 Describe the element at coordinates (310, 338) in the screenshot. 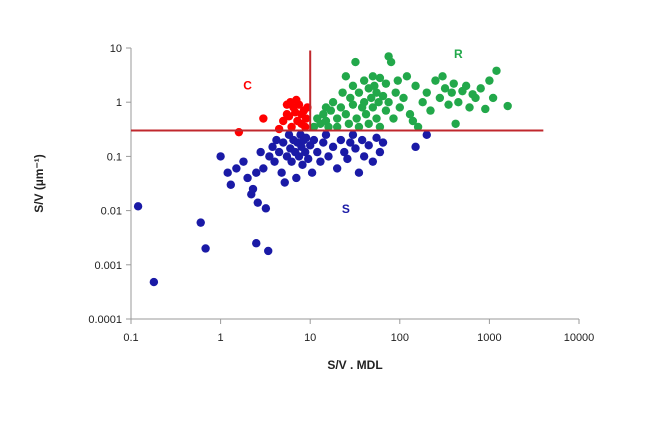

I see `x-tick-label: 10` at that location.